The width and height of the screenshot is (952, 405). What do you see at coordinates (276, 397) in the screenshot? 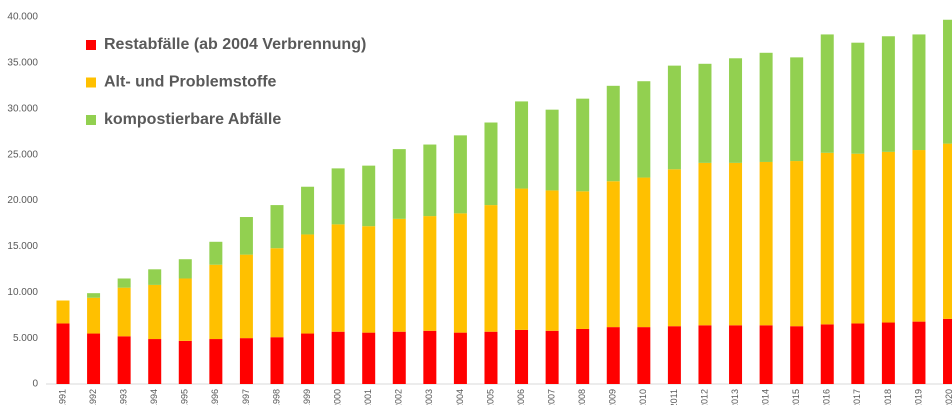
I see `x-tick-label: 1998` at bounding box center [276, 397].